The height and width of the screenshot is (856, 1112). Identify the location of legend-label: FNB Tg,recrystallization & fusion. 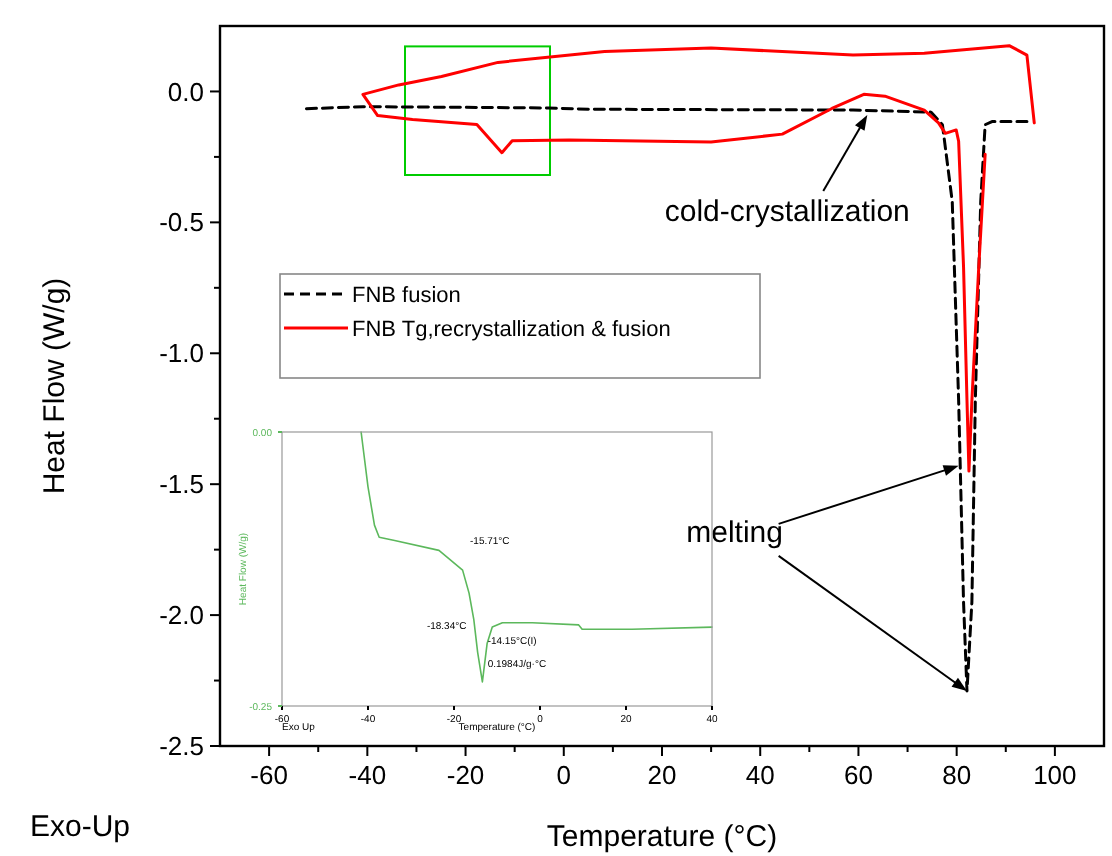
(511, 330).